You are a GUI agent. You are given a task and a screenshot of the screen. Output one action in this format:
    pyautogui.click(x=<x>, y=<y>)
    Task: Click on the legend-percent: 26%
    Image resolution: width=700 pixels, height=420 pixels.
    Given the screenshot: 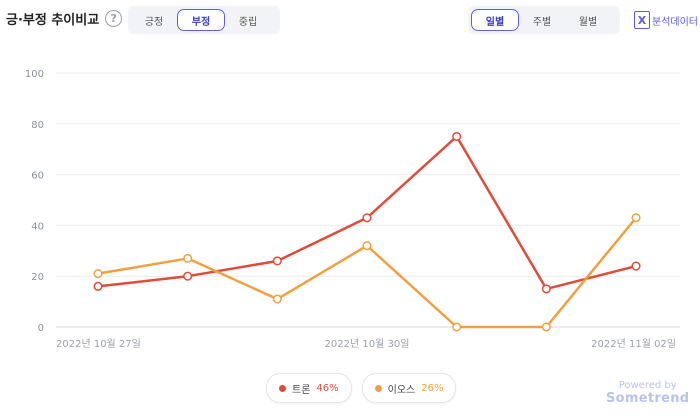 What is the action you would take?
    pyautogui.click(x=432, y=388)
    